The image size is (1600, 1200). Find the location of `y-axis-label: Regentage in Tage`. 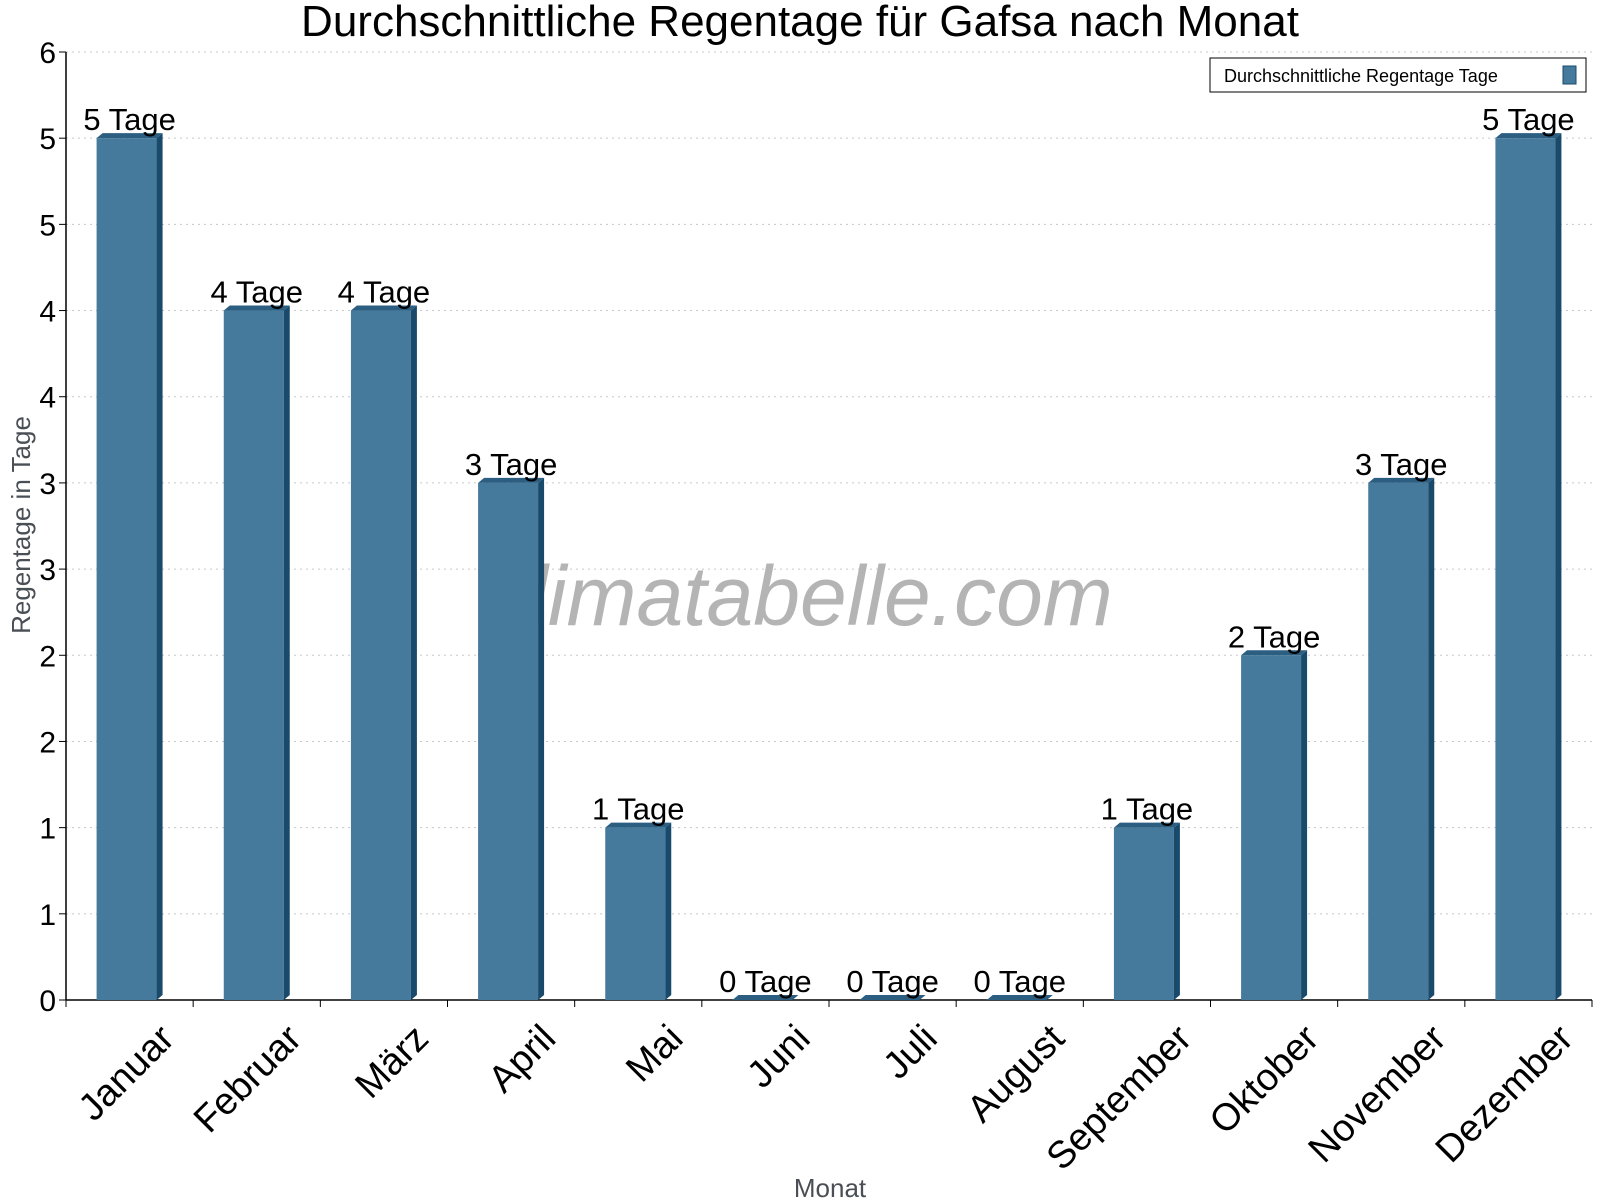

y-axis-label: Regentage in Tage is located at coordinates (21, 525).